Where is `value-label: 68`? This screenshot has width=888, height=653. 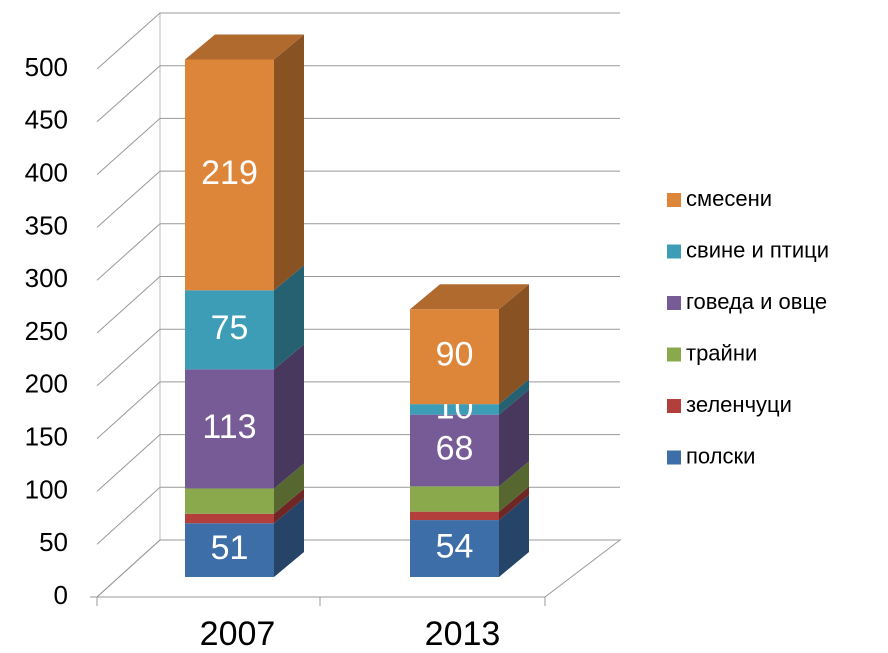 value-label: 68 is located at coordinates (455, 449).